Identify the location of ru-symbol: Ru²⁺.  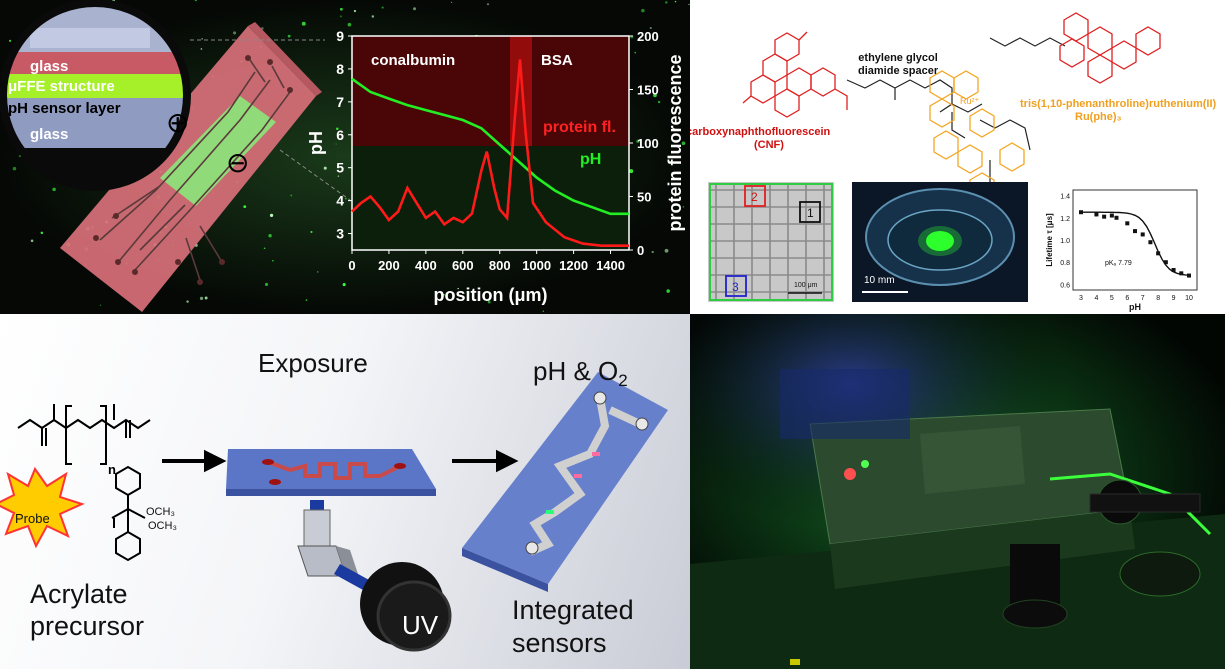
(970, 101).